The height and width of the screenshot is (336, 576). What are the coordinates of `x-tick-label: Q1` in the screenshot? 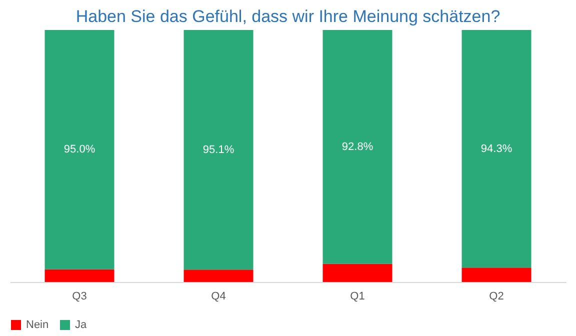 It's located at (357, 296).